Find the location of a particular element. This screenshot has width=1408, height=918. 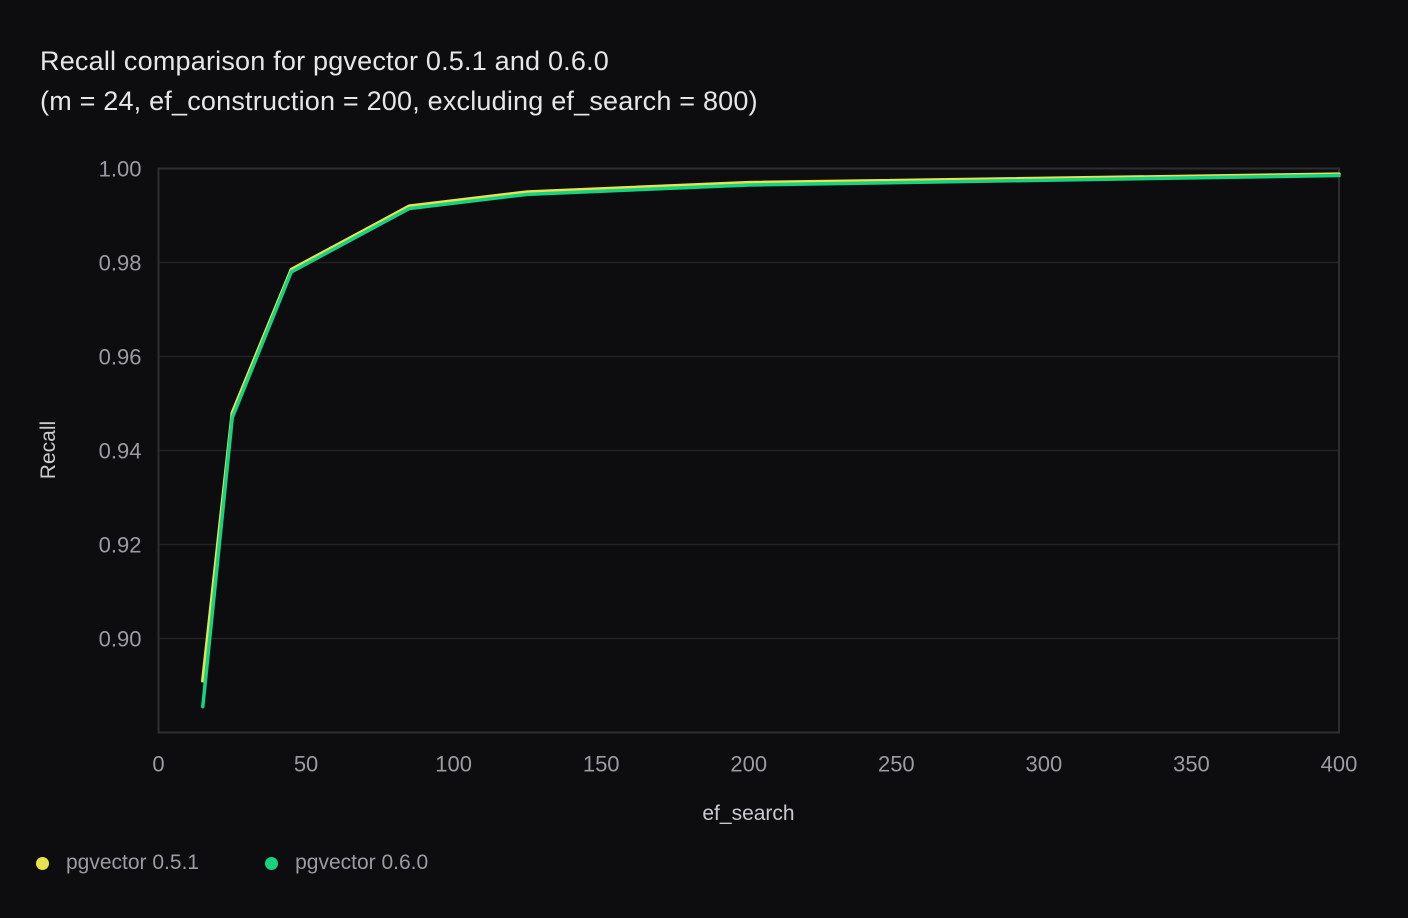

x-tick-label-350: 350 is located at coordinates (1191, 764).